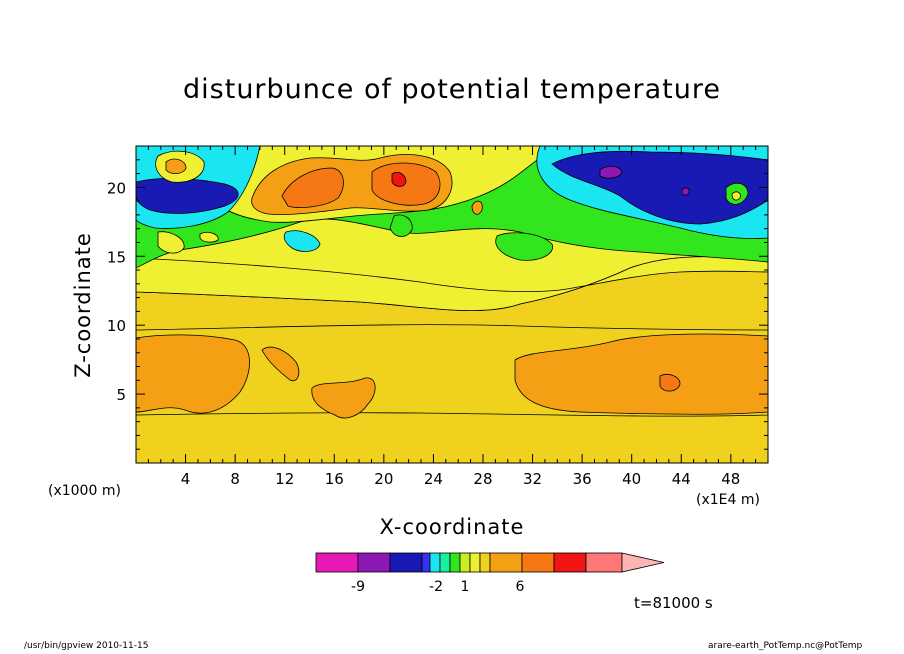 The width and height of the screenshot is (904, 654). Describe the element at coordinates (383, 479) in the screenshot. I see `x-tick-label: 20` at that location.